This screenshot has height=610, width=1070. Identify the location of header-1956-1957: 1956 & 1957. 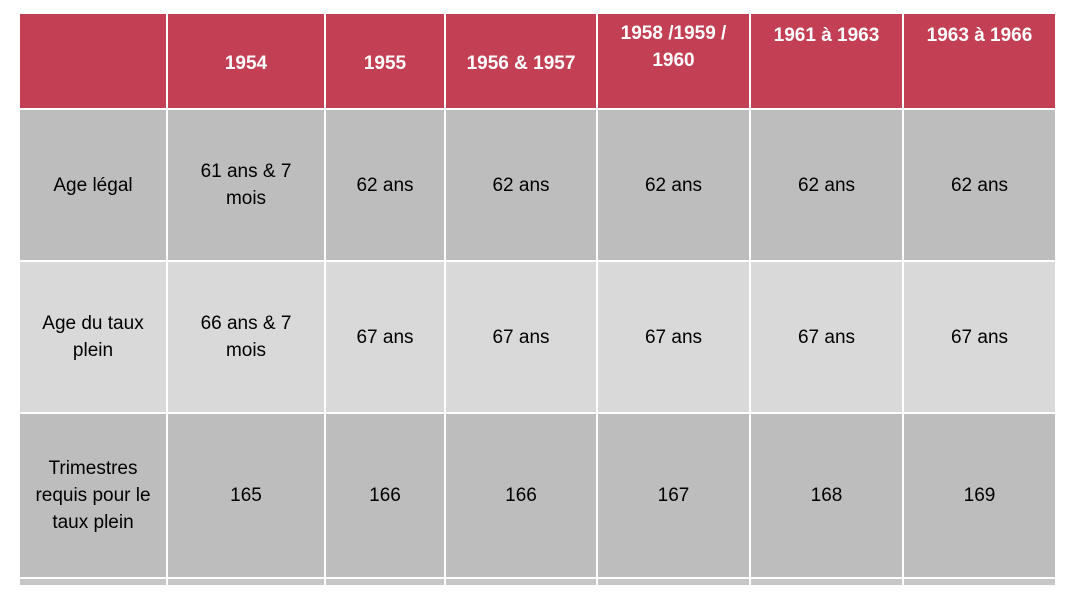
(521, 61).